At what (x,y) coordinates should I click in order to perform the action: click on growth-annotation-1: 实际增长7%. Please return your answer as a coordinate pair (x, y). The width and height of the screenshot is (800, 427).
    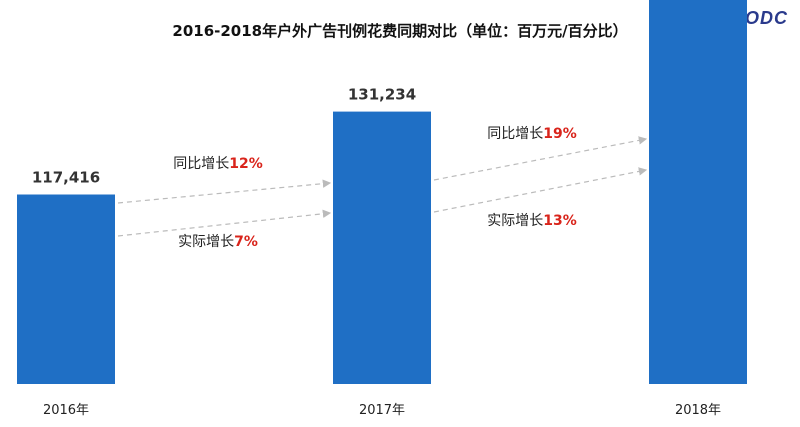
    Looking at the image, I should click on (218, 242).